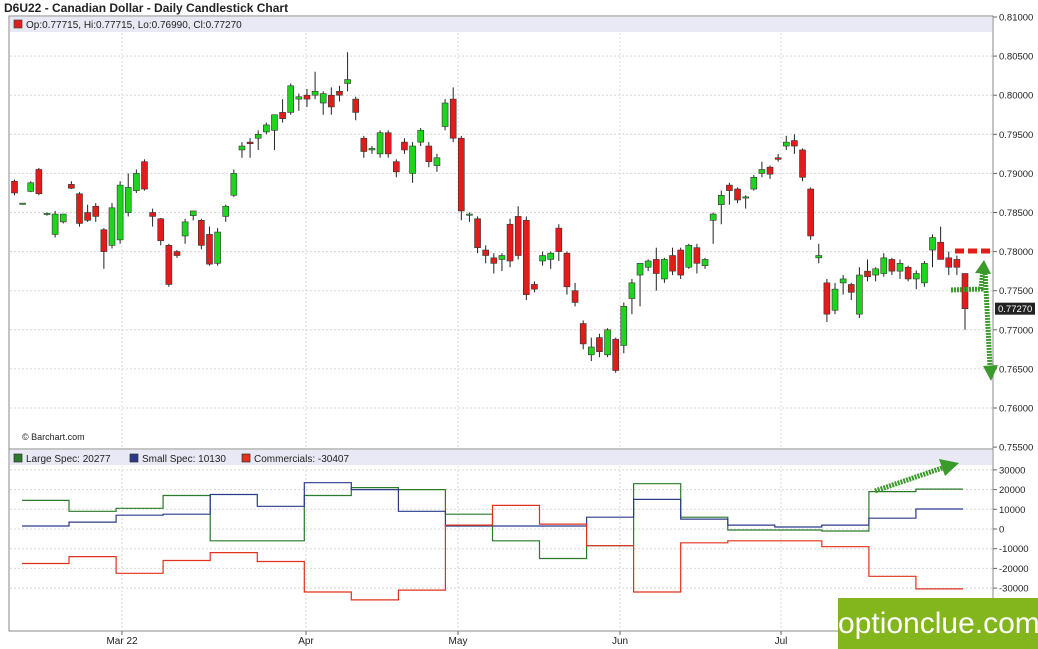 The height and width of the screenshot is (649, 1038). I want to click on legend-small-spec: Small Spec: 10130, so click(184, 459).